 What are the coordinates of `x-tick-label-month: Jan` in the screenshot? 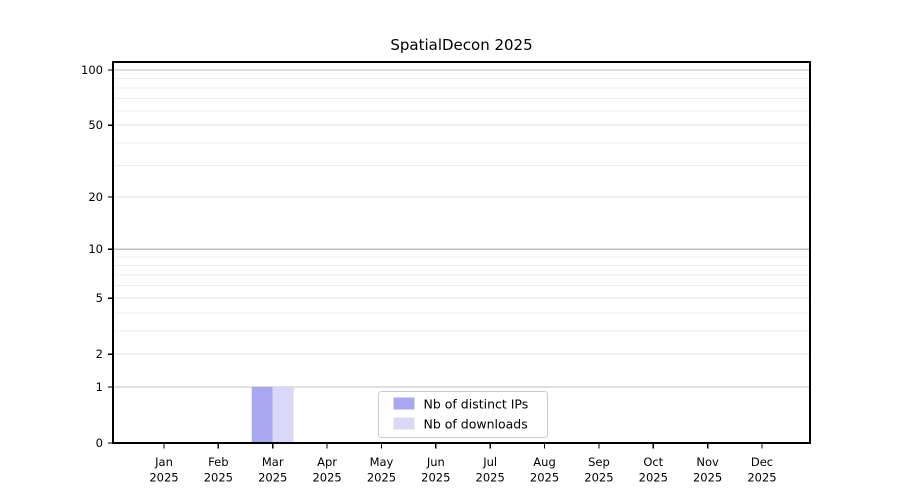 It's located at (163, 462).